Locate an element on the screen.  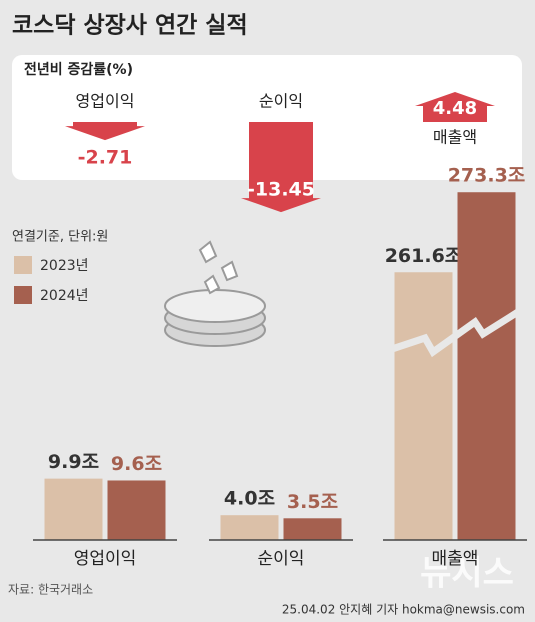
watermark: 뉴시스 is located at coordinates (467, 574).